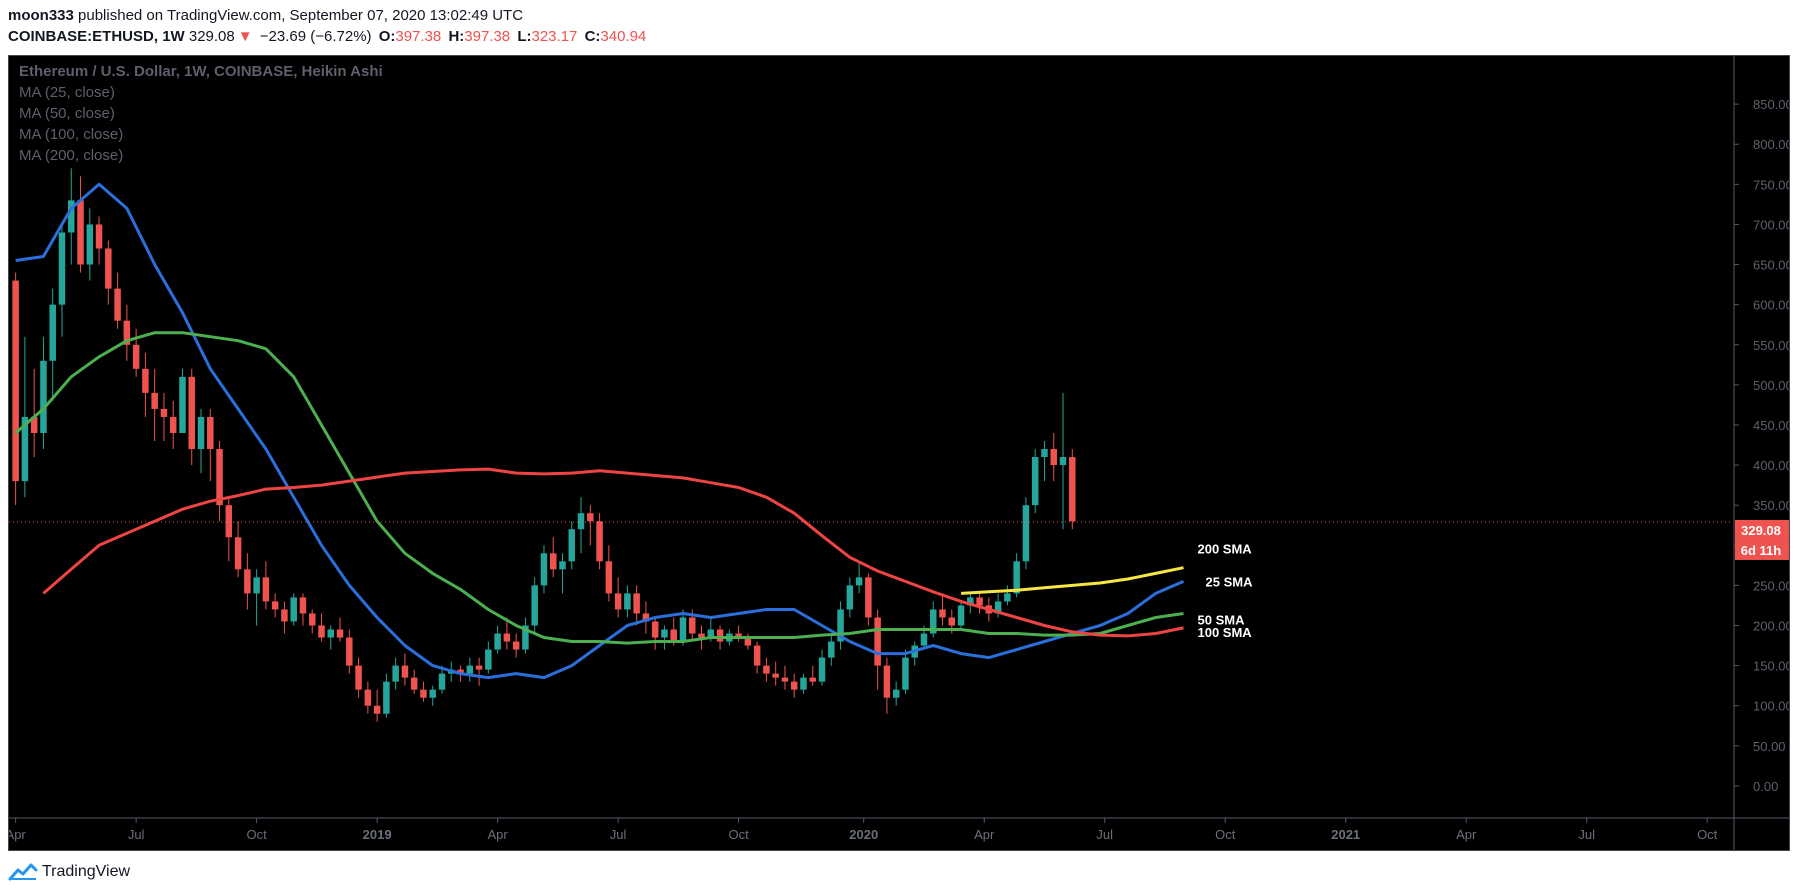  I want to click on high-label: H:, so click(456, 36).